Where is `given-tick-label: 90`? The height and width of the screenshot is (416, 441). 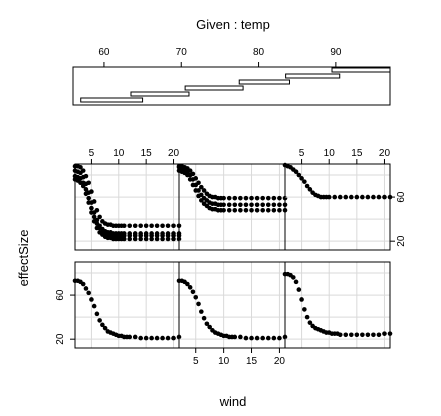 given-tick-label: 90 is located at coordinates (336, 52).